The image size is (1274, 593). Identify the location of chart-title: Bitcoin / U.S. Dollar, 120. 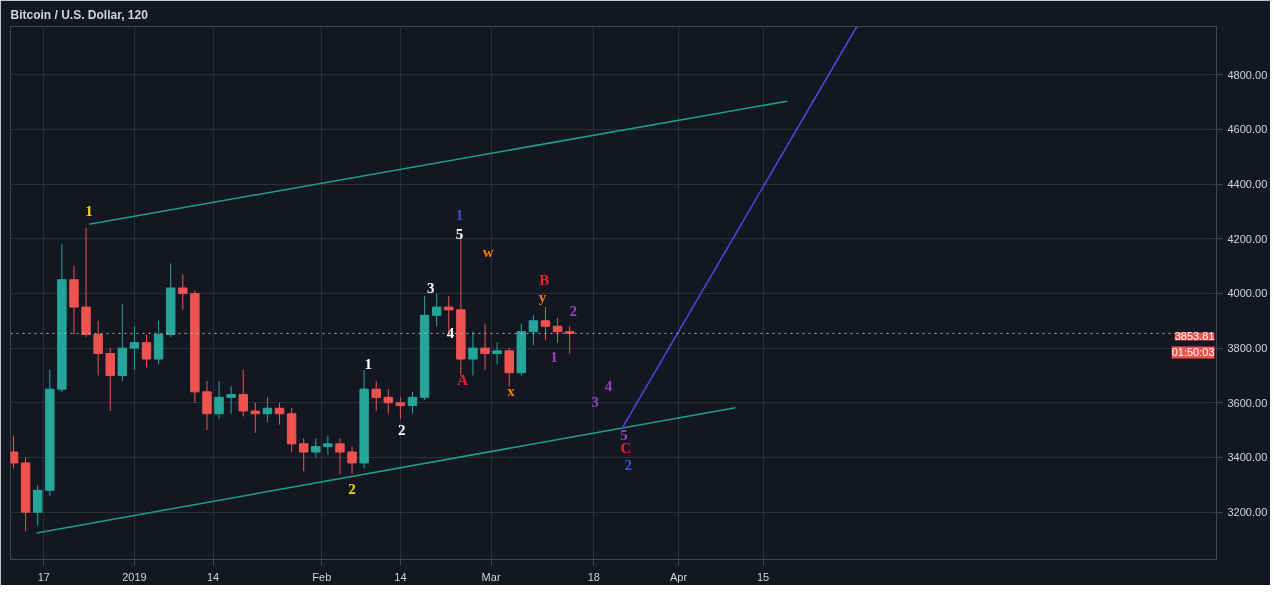
(79, 14).